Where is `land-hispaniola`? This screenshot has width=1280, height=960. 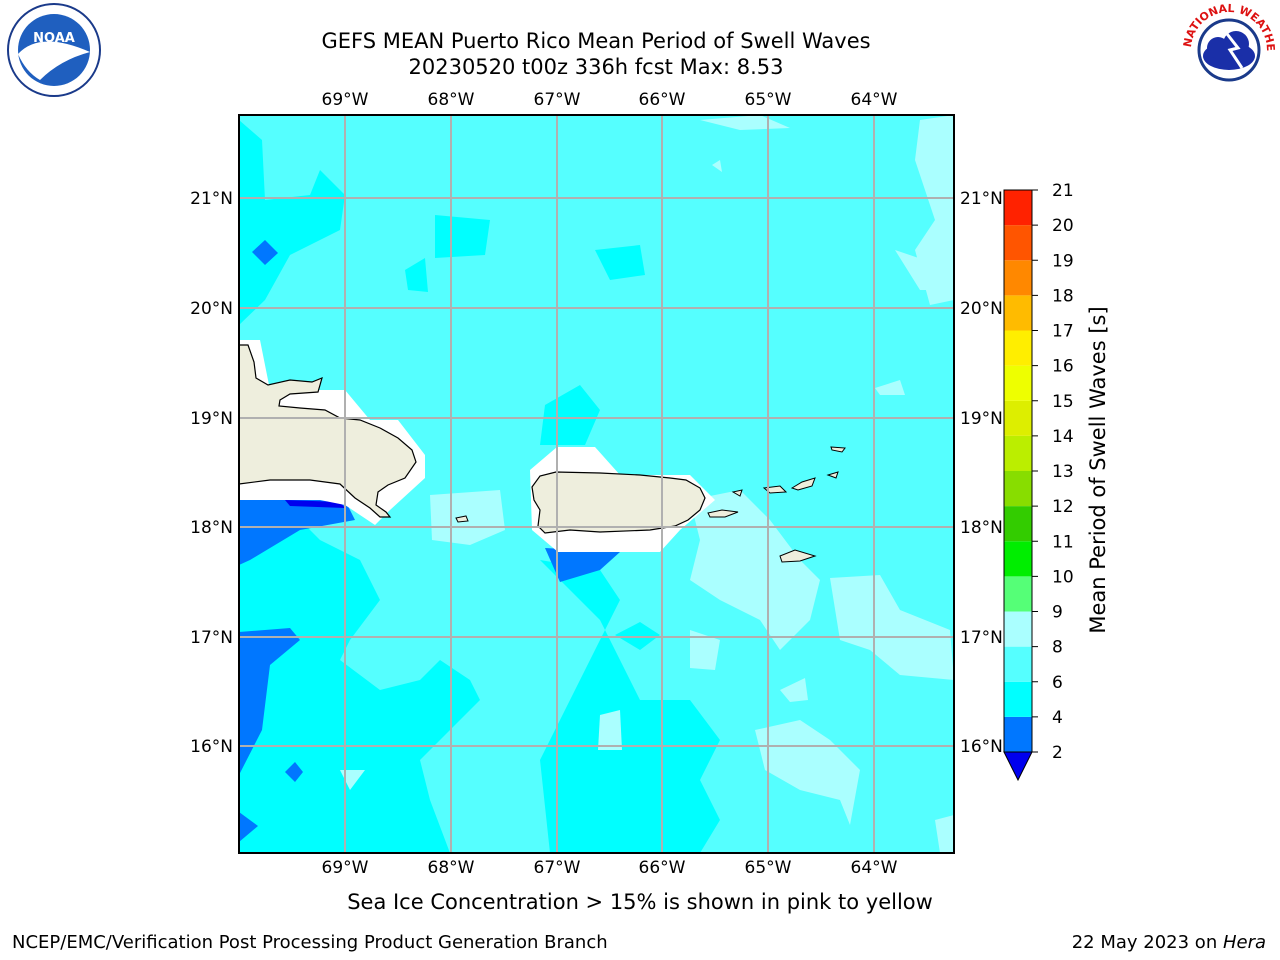 land-hispaniola is located at coordinates (328, 431).